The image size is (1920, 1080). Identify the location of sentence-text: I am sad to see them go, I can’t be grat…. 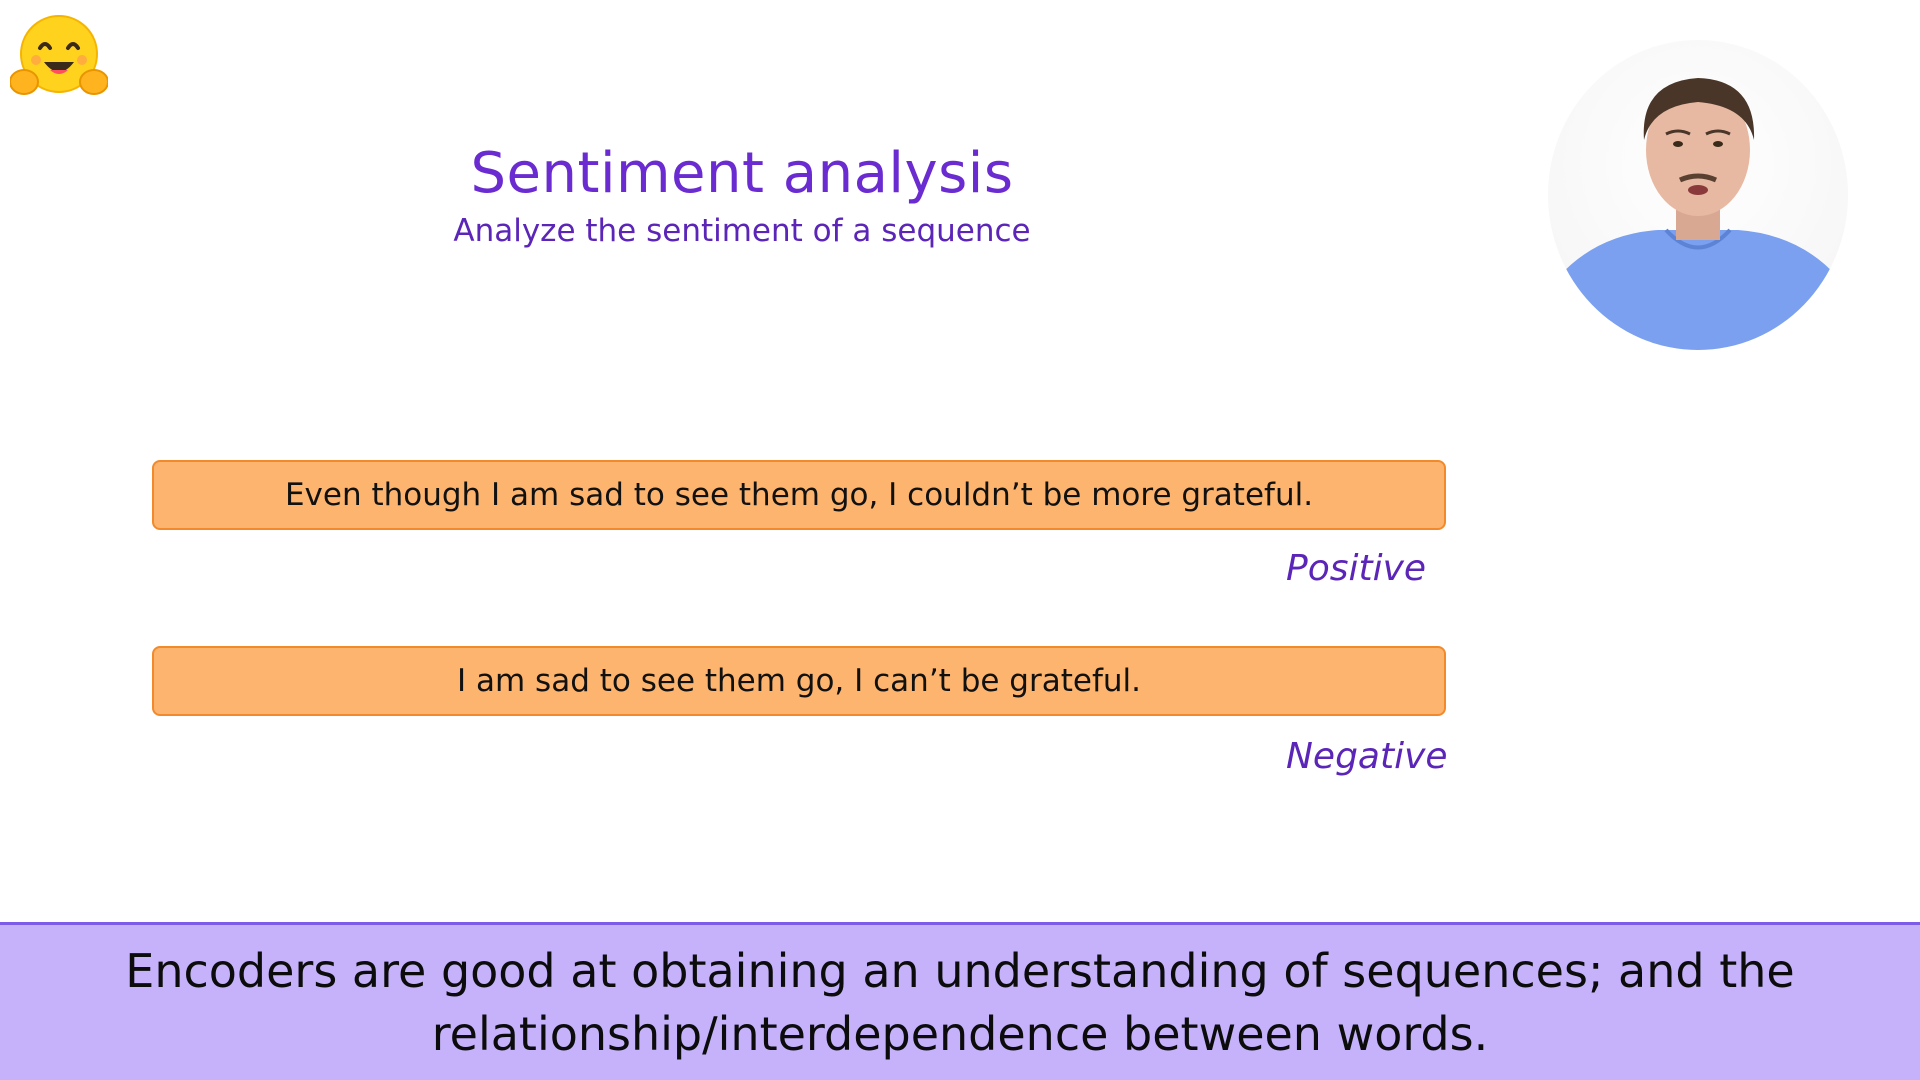
(799, 681).